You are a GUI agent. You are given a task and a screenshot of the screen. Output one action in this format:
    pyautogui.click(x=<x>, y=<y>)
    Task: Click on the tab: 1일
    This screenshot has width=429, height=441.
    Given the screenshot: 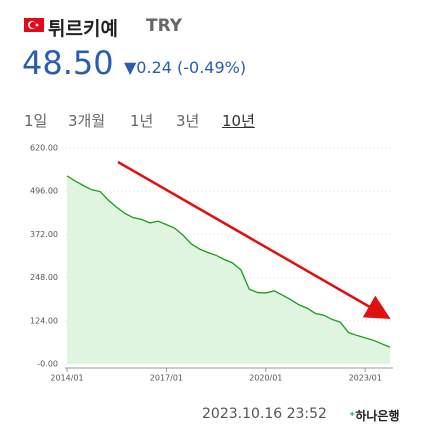 What is the action you would take?
    pyautogui.click(x=36, y=121)
    